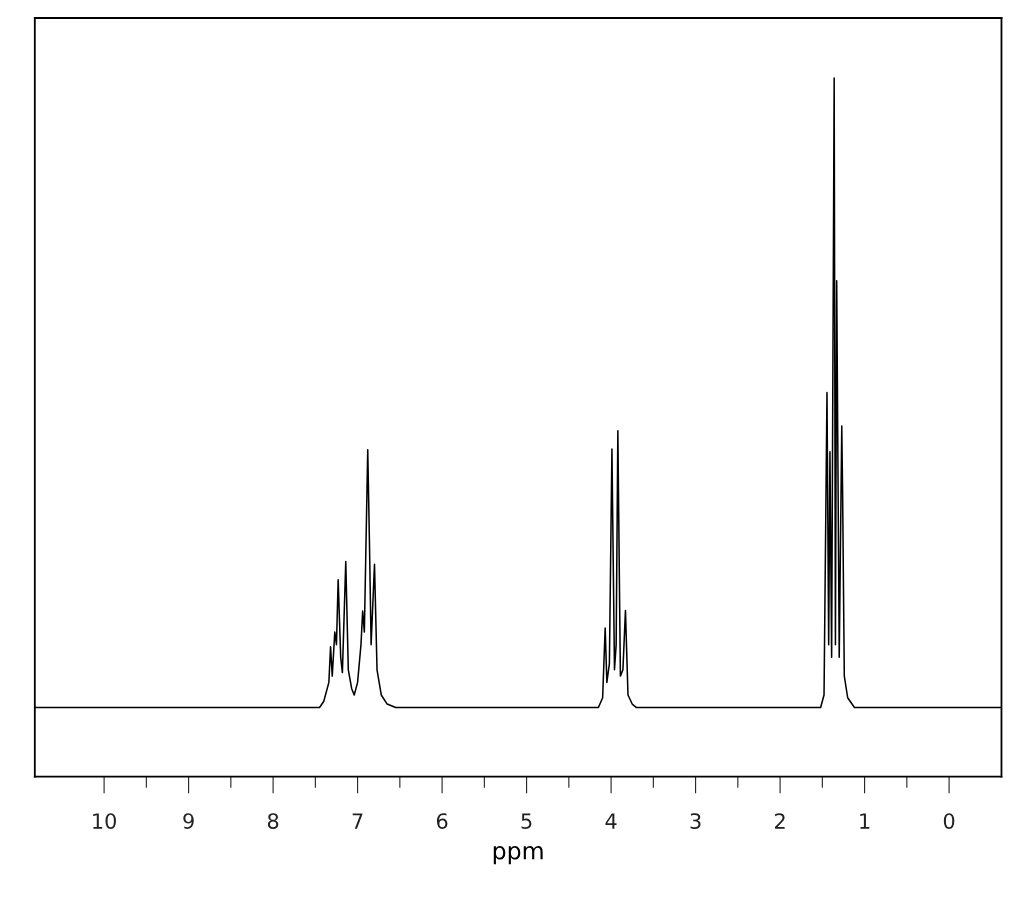 This screenshot has height=900, width=1024. What do you see at coordinates (273, 821) in the screenshot?
I see `x-tick-label: 8` at bounding box center [273, 821].